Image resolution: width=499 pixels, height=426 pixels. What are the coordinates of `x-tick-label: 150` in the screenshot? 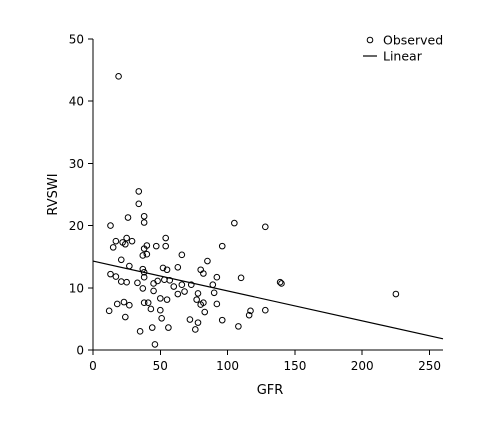 It's located at (294, 366).